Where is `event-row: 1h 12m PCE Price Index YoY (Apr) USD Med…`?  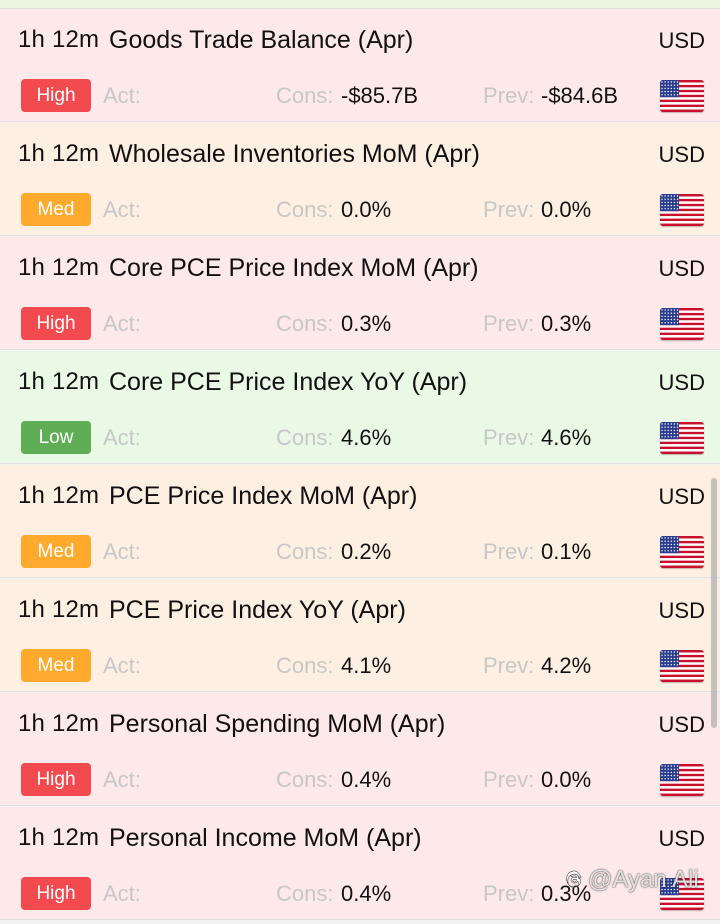
event-row: 1h 12m PCE Price Index YoY (Apr) USD Med… is located at coordinates (360, 635).